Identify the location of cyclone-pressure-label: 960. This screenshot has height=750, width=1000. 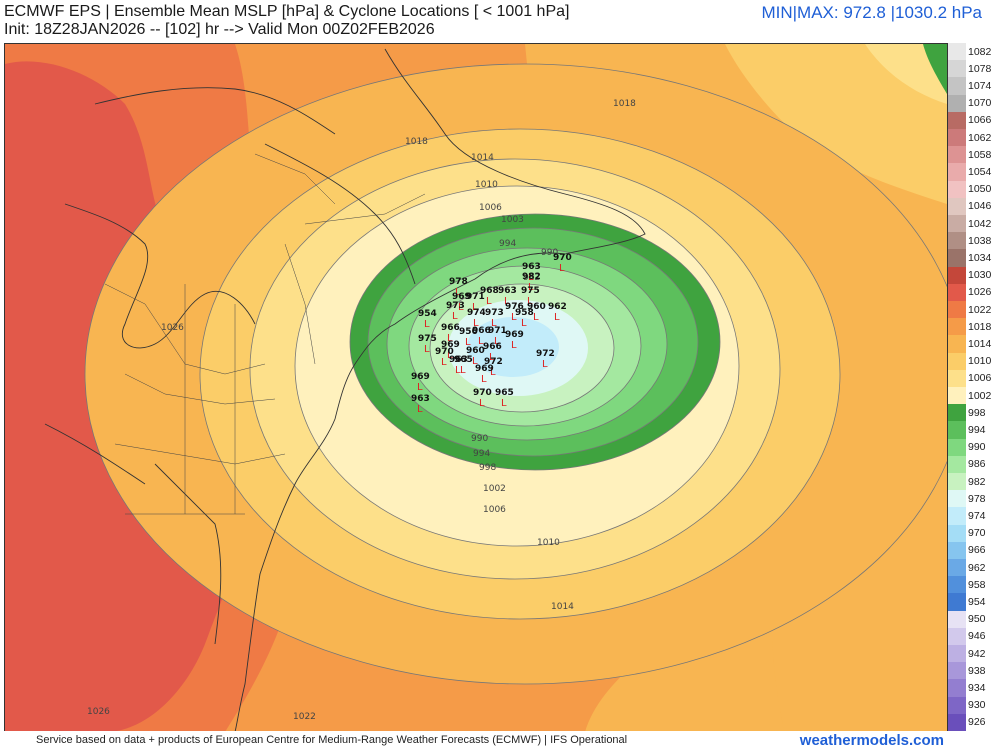
(536, 307).